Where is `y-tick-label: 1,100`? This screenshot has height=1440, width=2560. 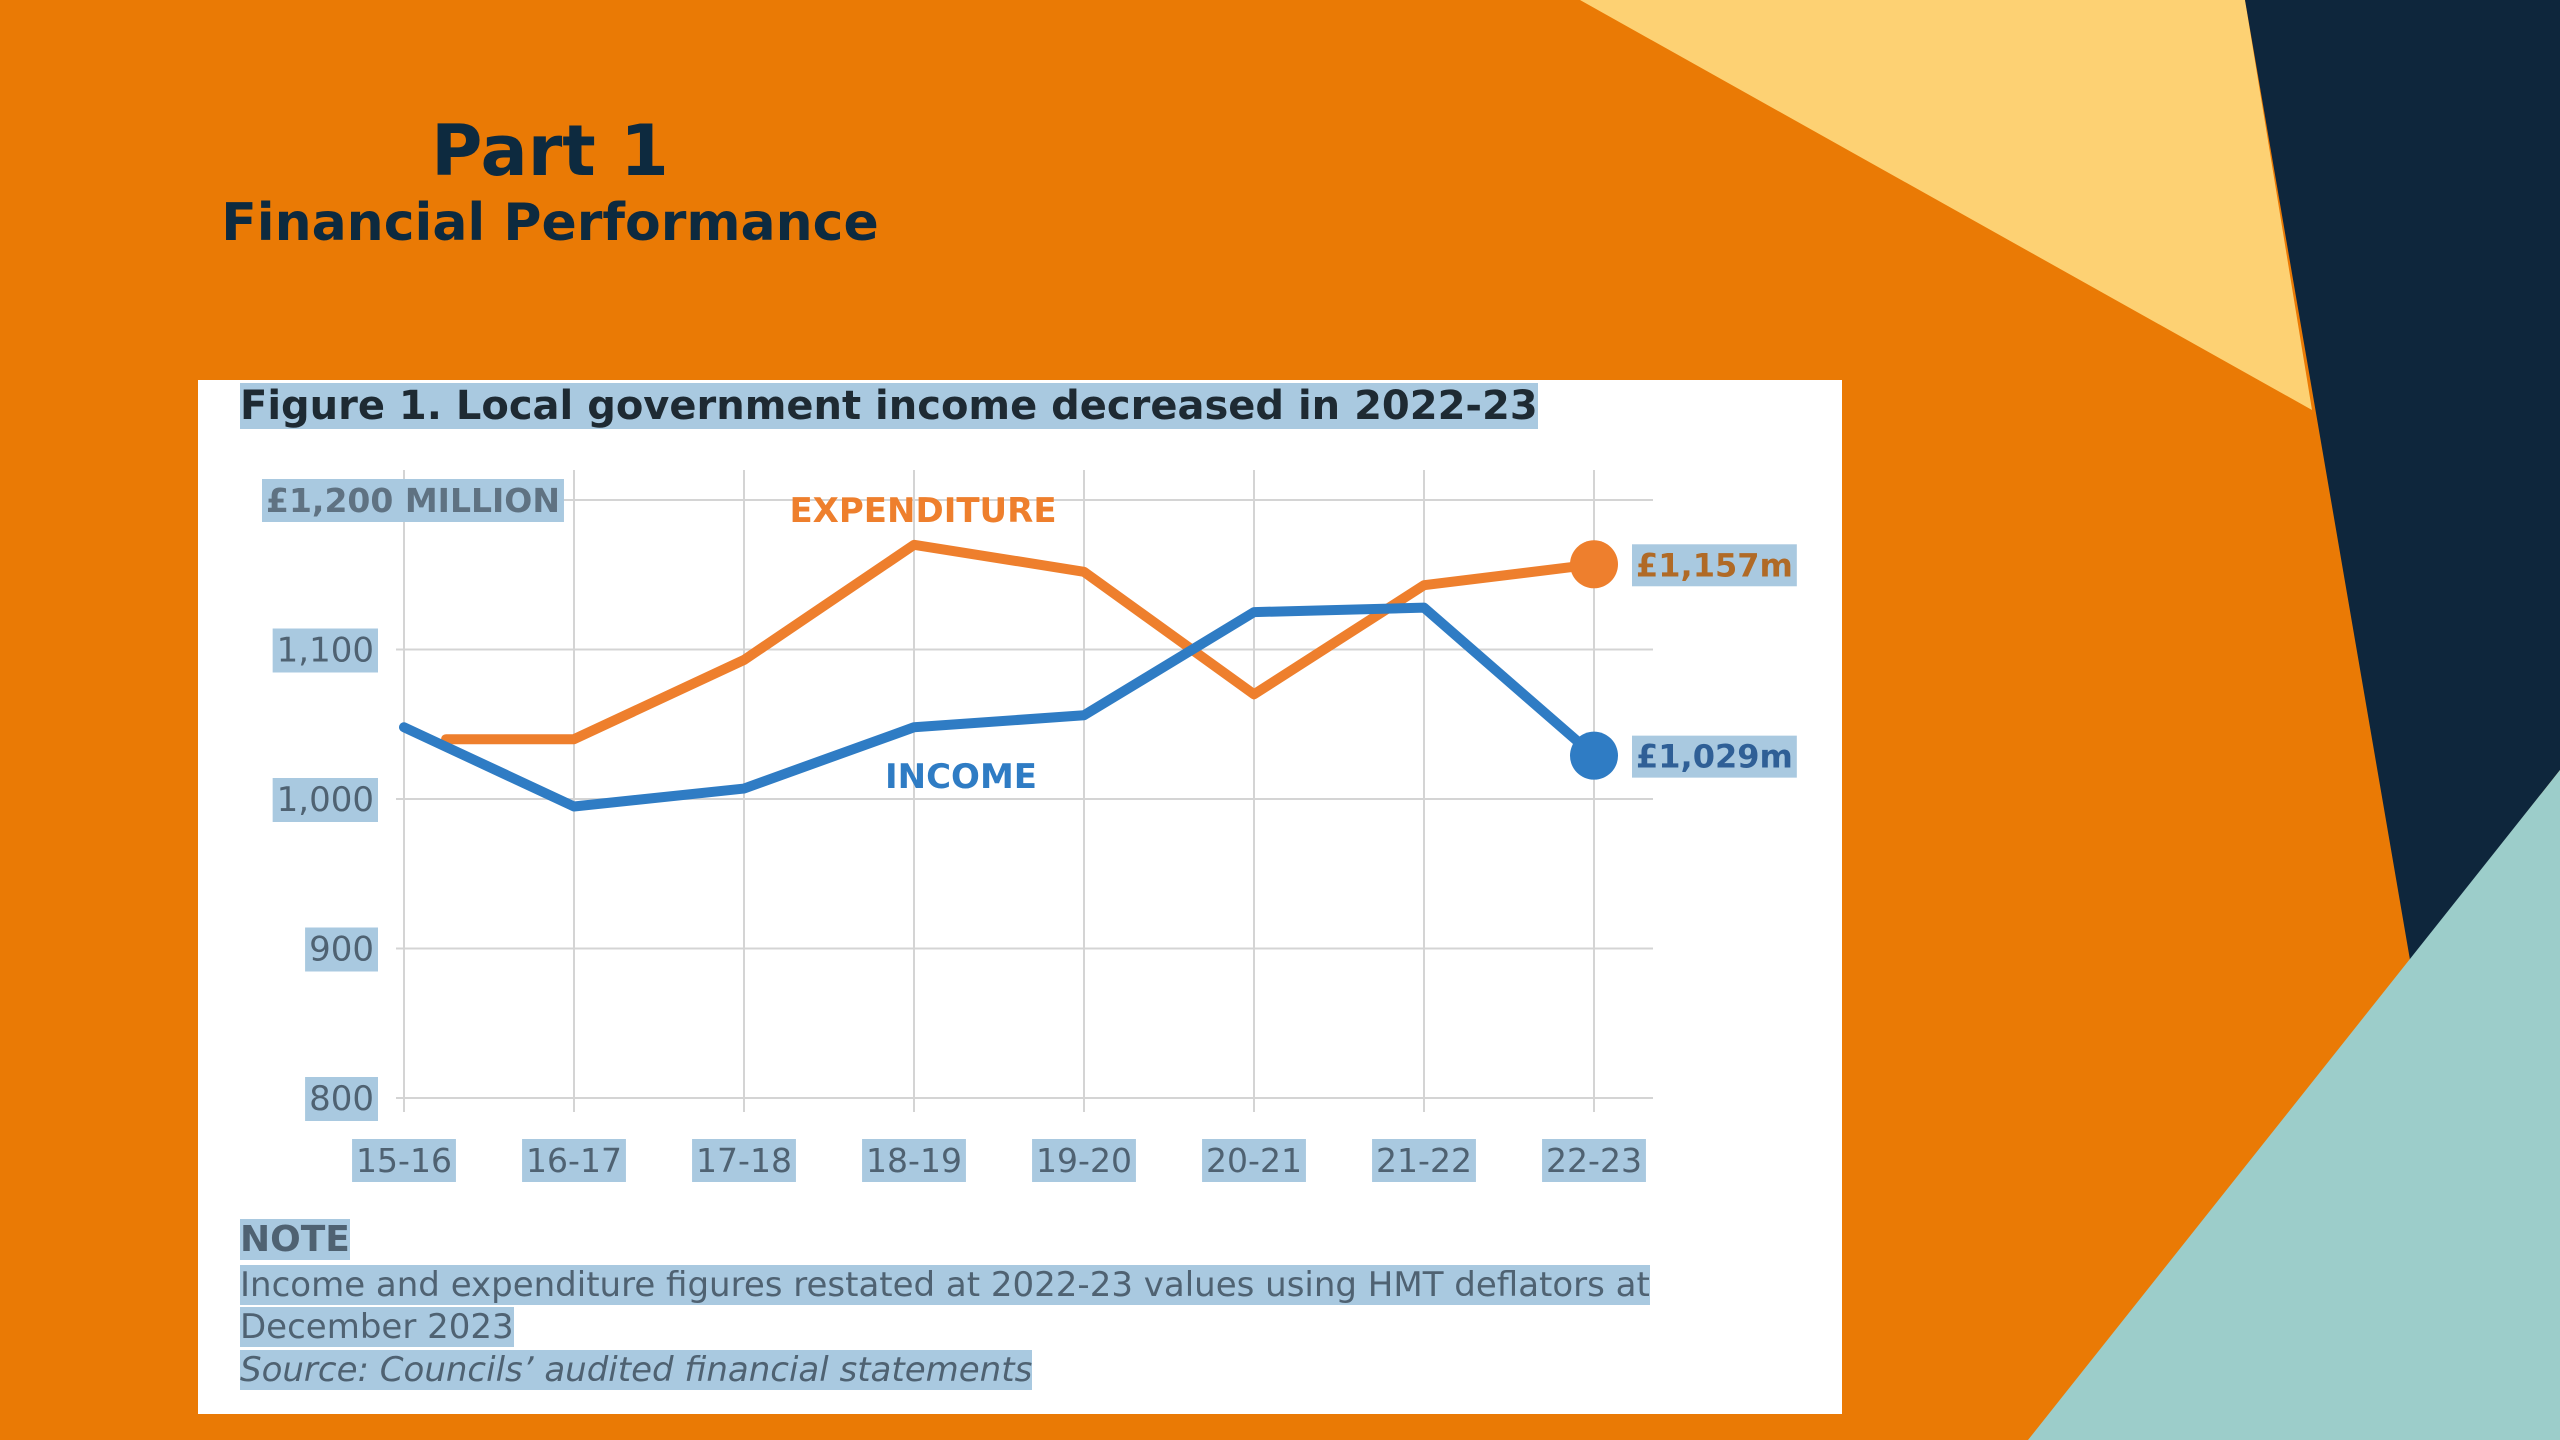
y-tick-label: 1,100 is located at coordinates (325, 650).